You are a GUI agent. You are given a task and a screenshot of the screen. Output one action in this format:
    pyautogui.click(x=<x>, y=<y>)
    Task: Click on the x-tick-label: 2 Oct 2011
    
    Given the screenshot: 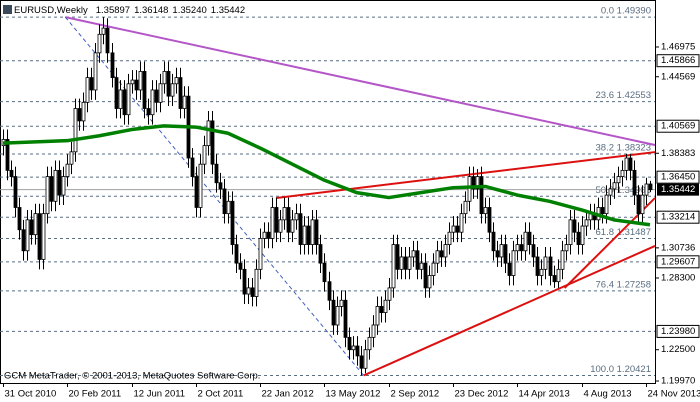 What is the action you would take?
    pyautogui.click(x=221, y=394)
    